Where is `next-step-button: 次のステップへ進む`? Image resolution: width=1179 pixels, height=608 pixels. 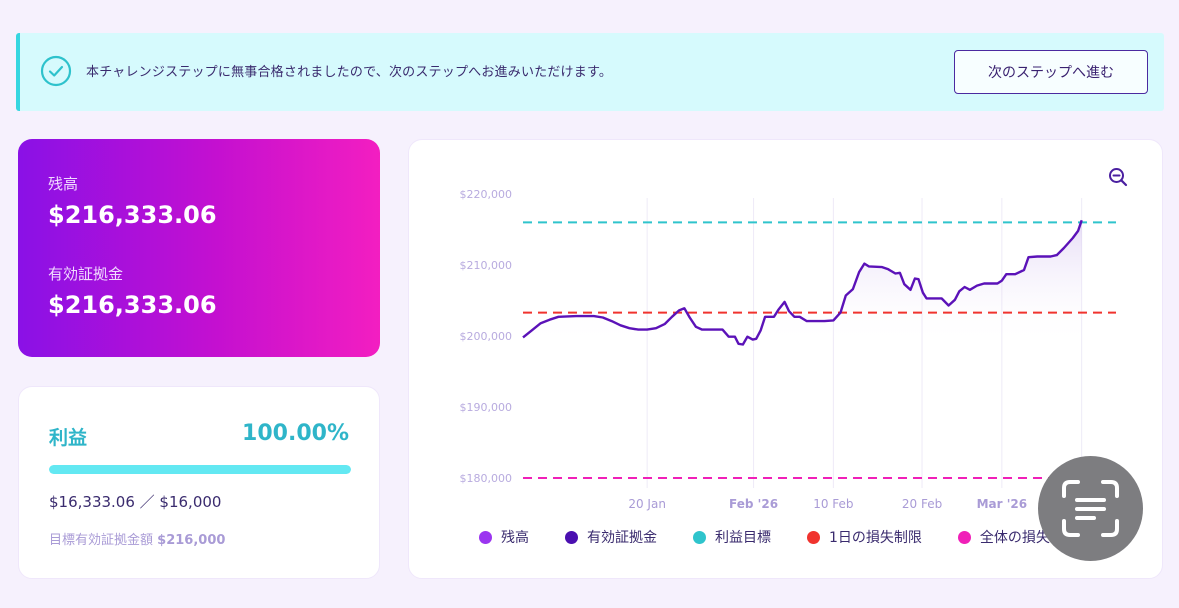
next-step-button: 次のステップへ進む is located at coordinates (1051, 72).